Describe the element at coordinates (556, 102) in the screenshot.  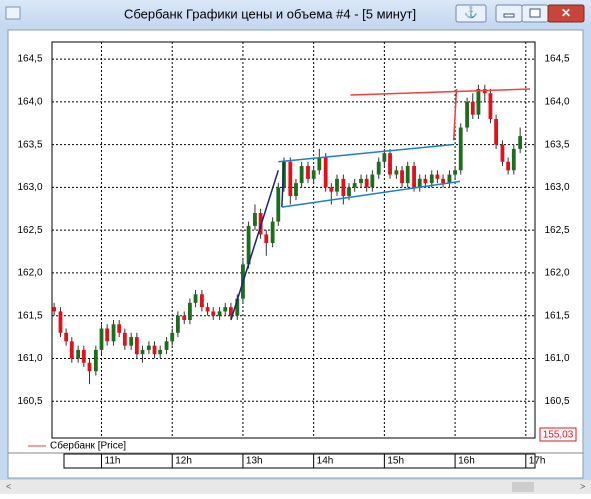
I see `y-tick-label-right: 164,0` at that location.